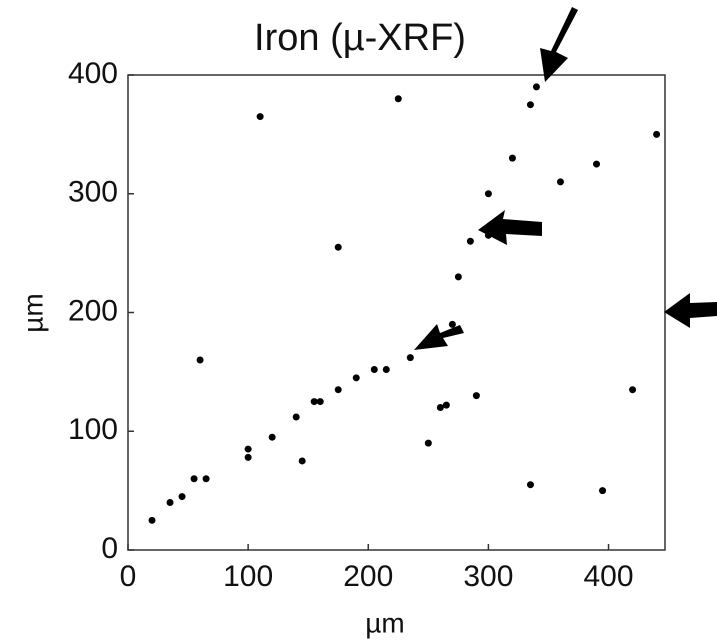 The height and width of the screenshot is (643, 717). What do you see at coordinates (109, 548) in the screenshot?
I see `y-tick-label: 0` at bounding box center [109, 548].